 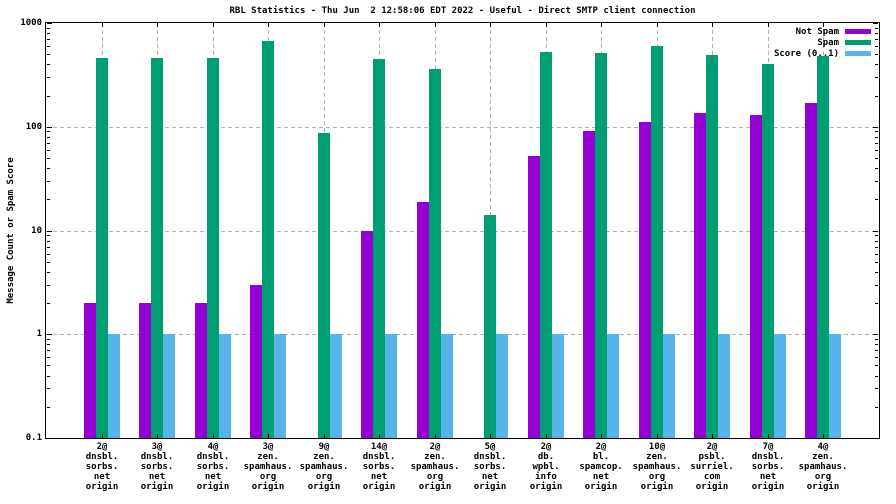 What do you see at coordinates (844, 42) in the screenshot?
I see `legend-item-spam: Spam` at bounding box center [844, 42].